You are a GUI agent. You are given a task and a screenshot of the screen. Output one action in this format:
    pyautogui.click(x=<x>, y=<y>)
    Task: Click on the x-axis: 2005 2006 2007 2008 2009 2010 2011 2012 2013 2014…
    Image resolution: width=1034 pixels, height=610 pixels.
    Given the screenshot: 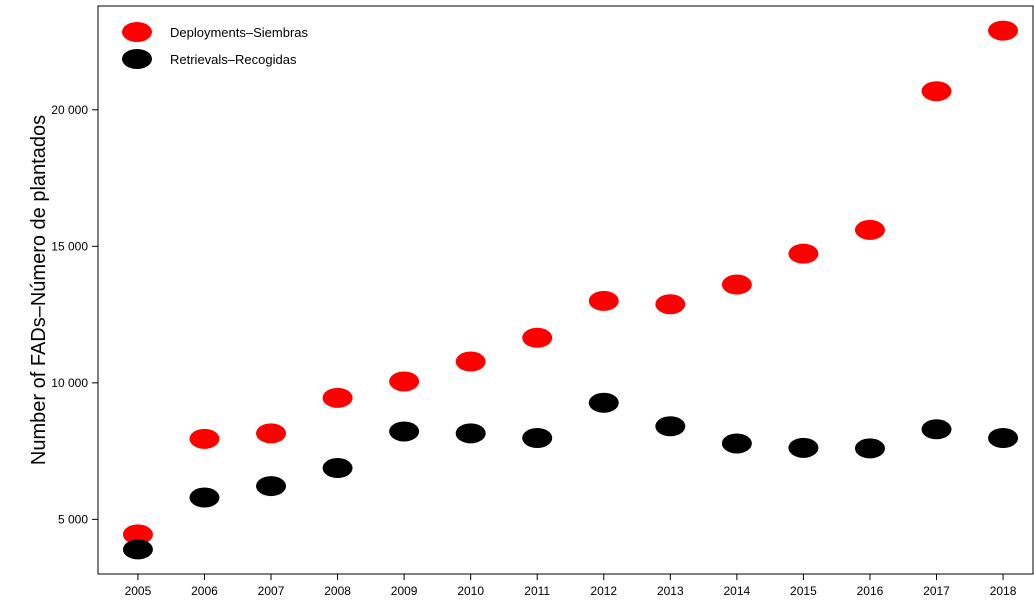 What is the action you would take?
    pyautogui.click(x=571, y=586)
    